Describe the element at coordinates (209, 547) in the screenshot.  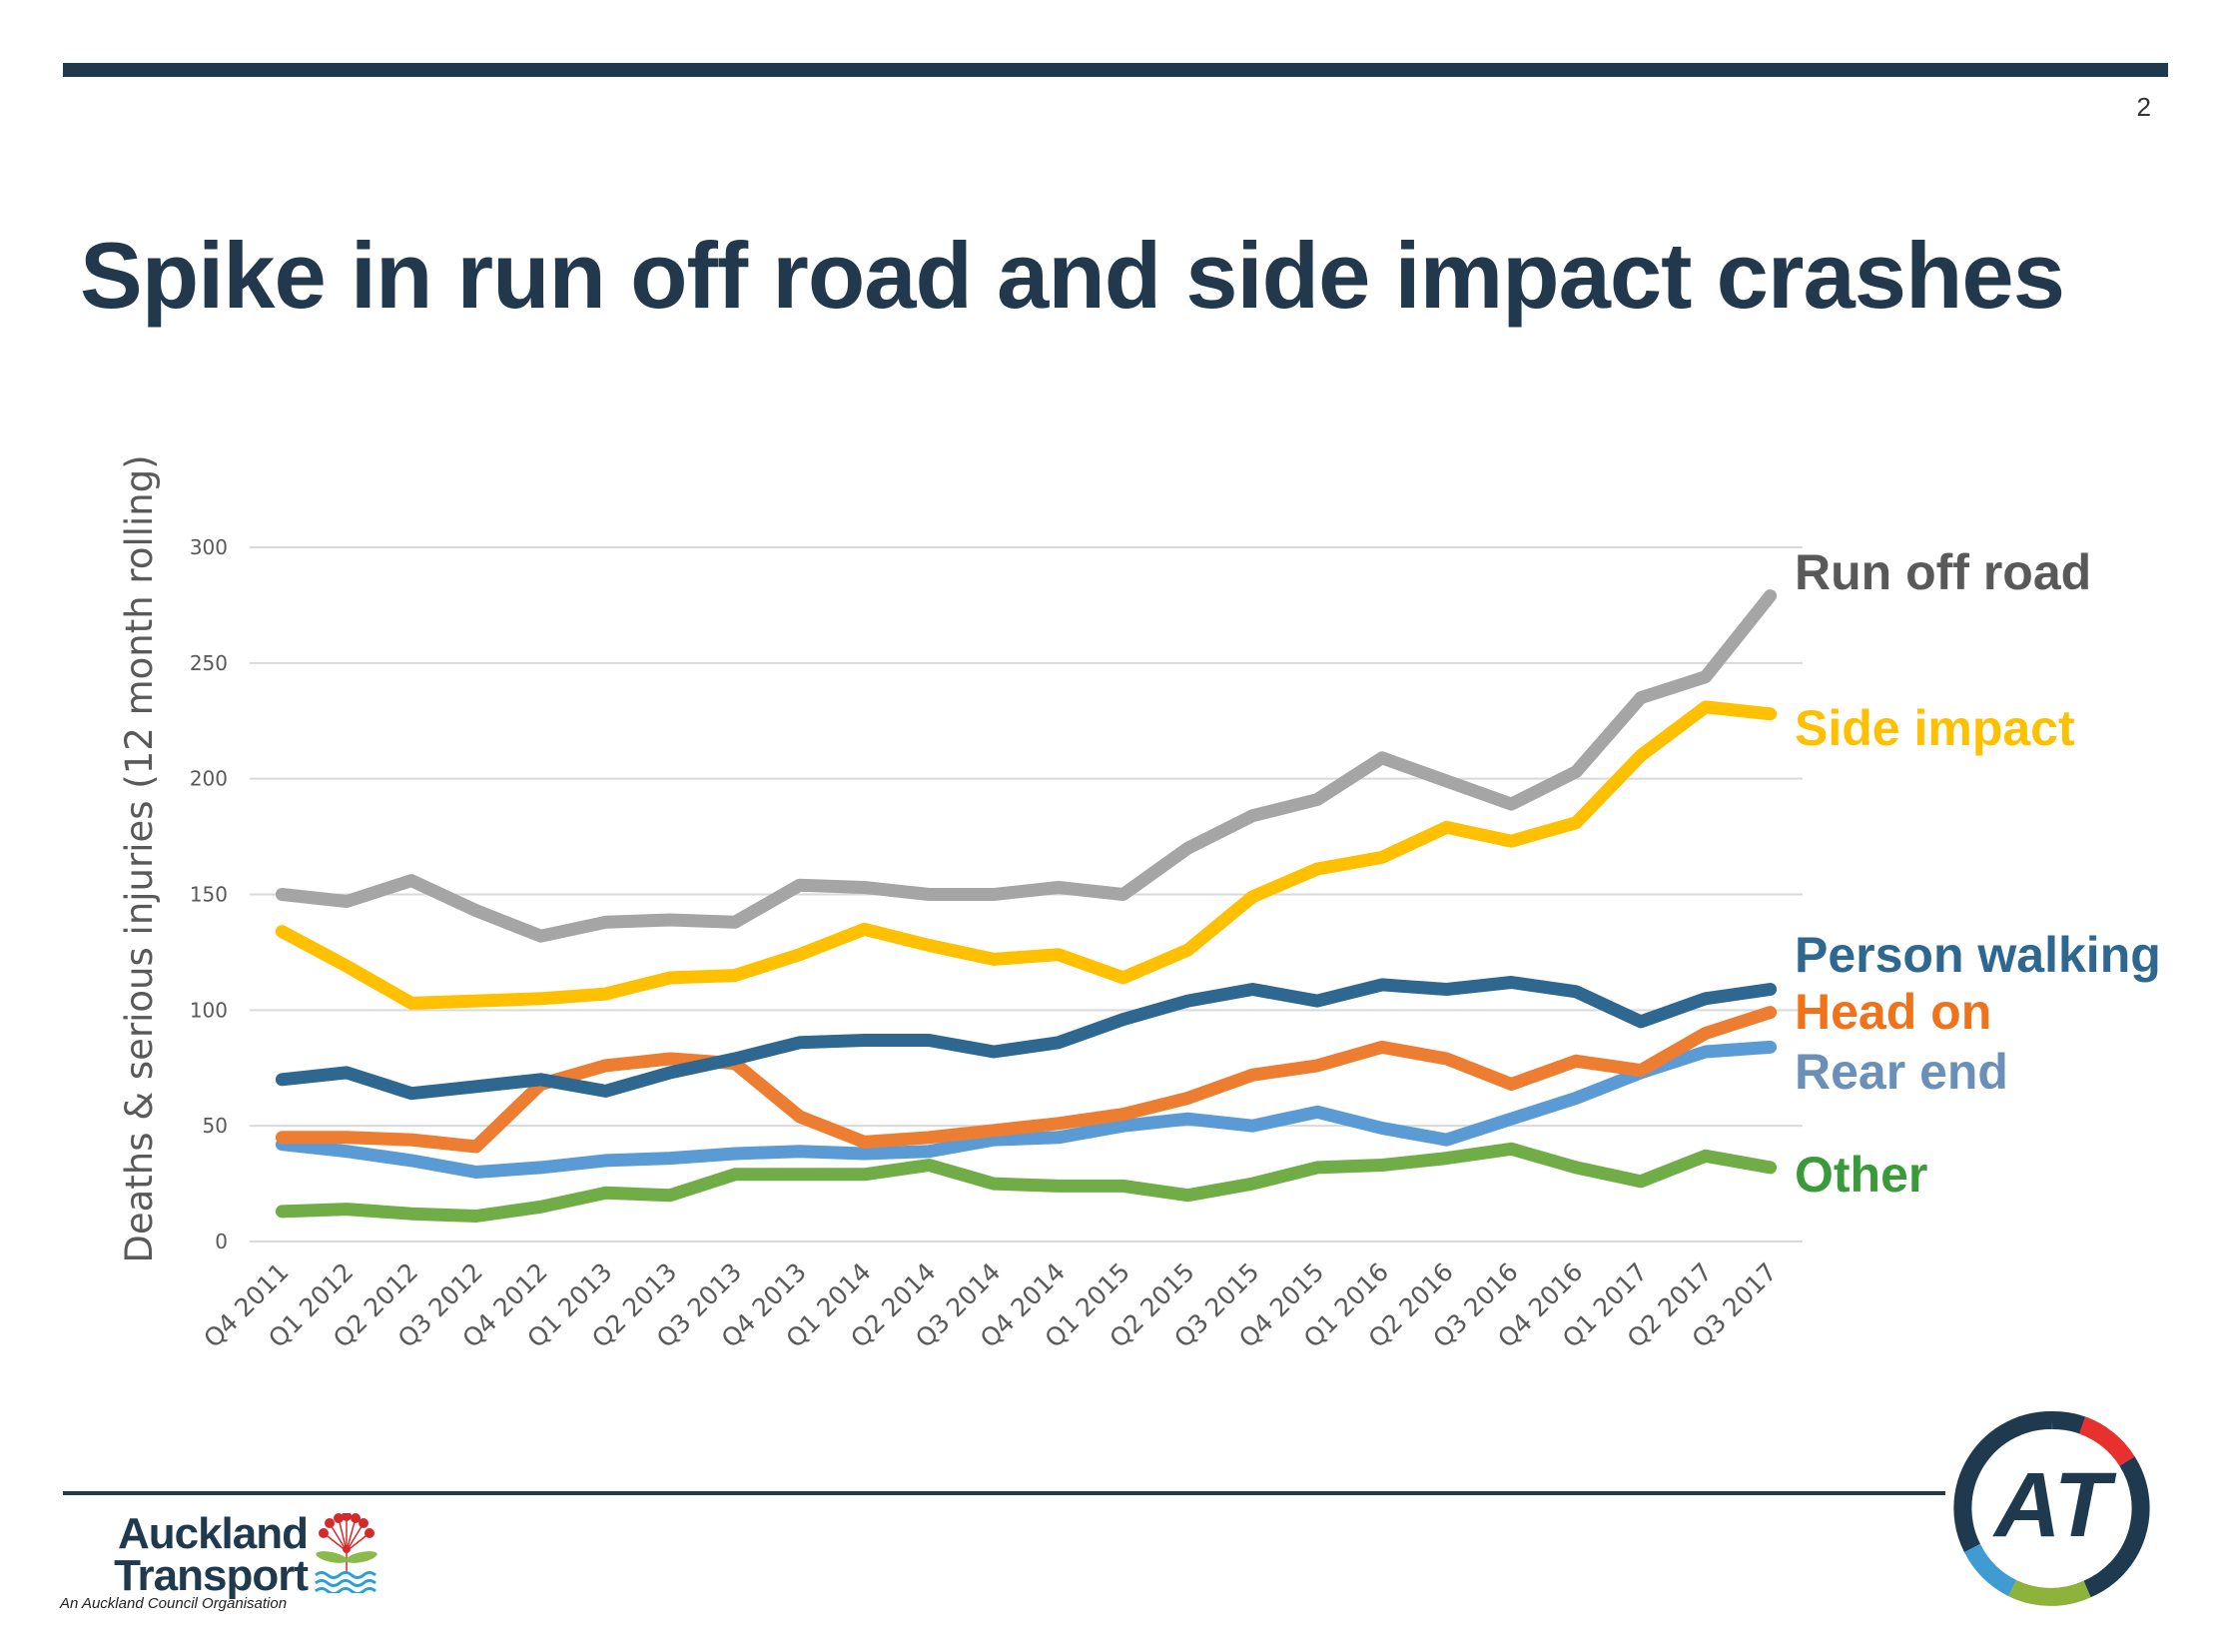
I see `y-tick-label: 300` at that location.